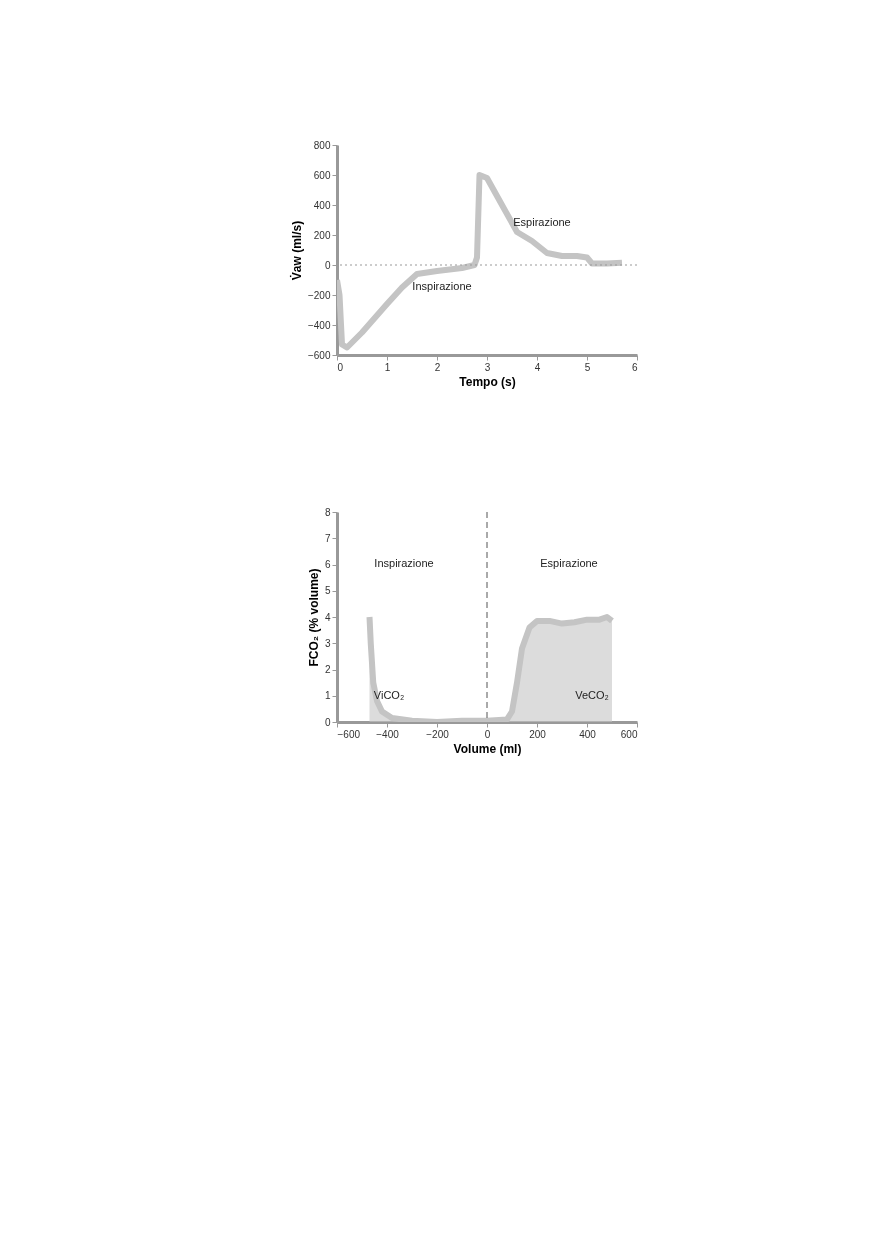 The image size is (872, 1241). What do you see at coordinates (319, 325) in the screenshot?
I see `y-tick-label: −400` at bounding box center [319, 325].